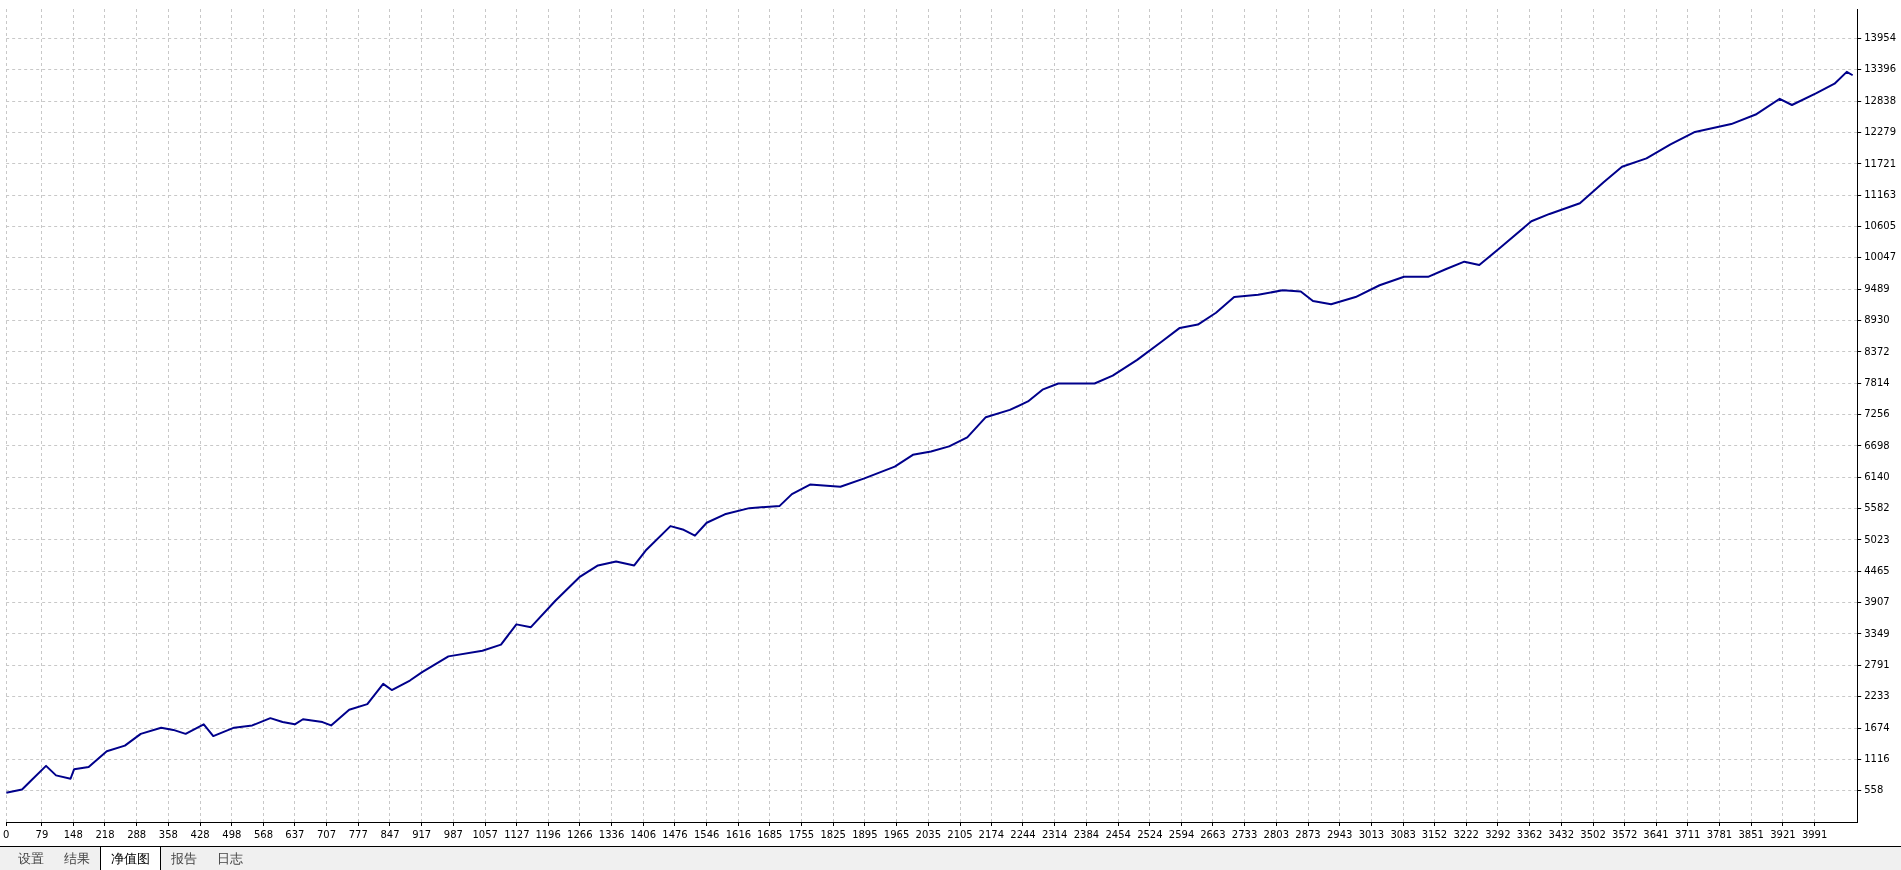  I want to click on text: 日志, so click(230, 859).